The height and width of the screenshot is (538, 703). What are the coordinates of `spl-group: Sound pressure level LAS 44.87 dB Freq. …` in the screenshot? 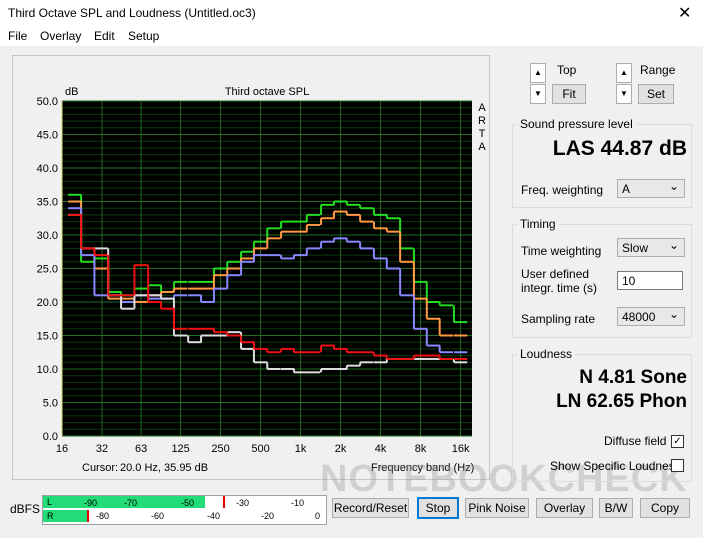 It's located at (602, 162).